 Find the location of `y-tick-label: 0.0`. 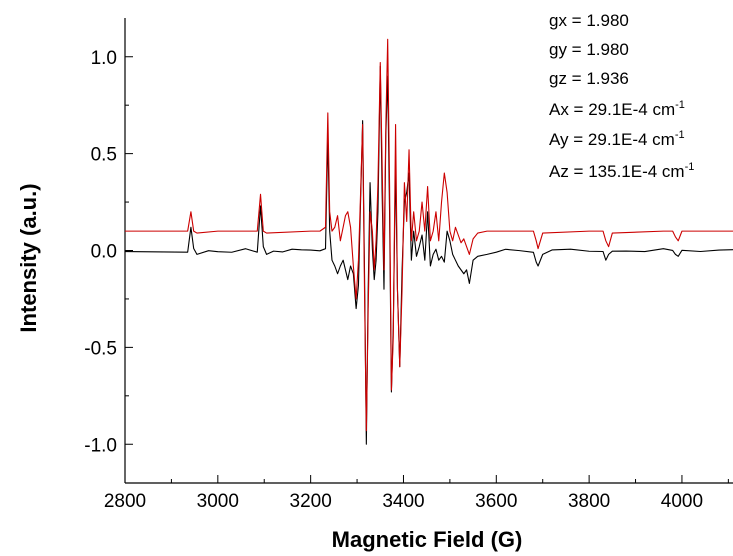

y-tick-label: 0.0 is located at coordinates (104, 252).